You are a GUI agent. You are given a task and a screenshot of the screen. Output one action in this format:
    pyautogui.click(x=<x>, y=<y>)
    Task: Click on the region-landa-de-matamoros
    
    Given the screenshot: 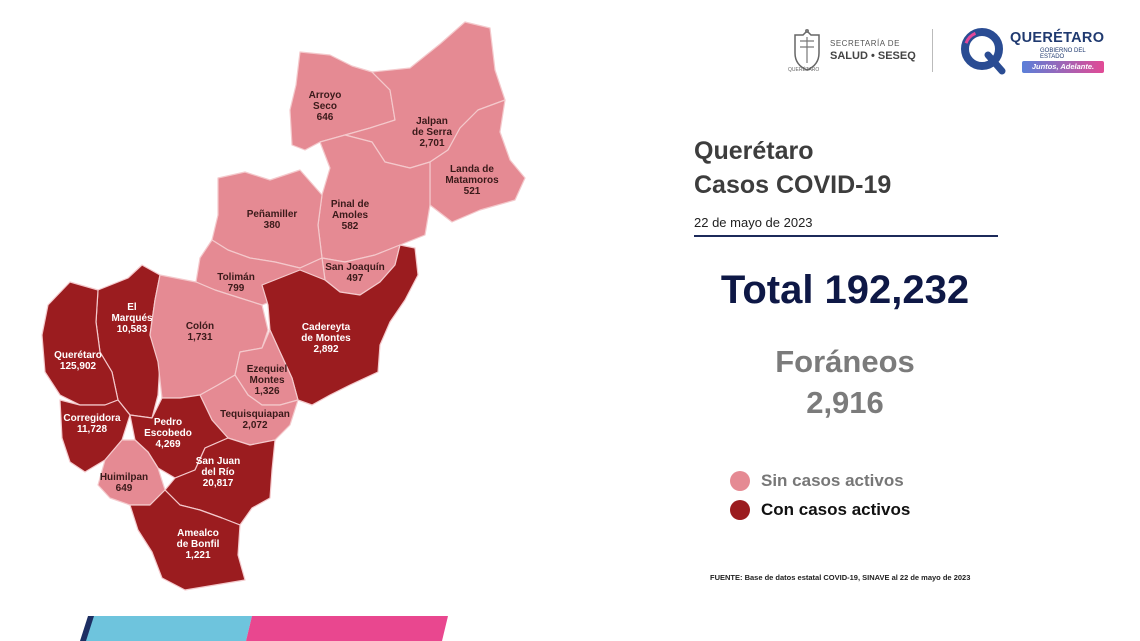 What is the action you would take?
    pyautogui.click(x=477, y=161)
    